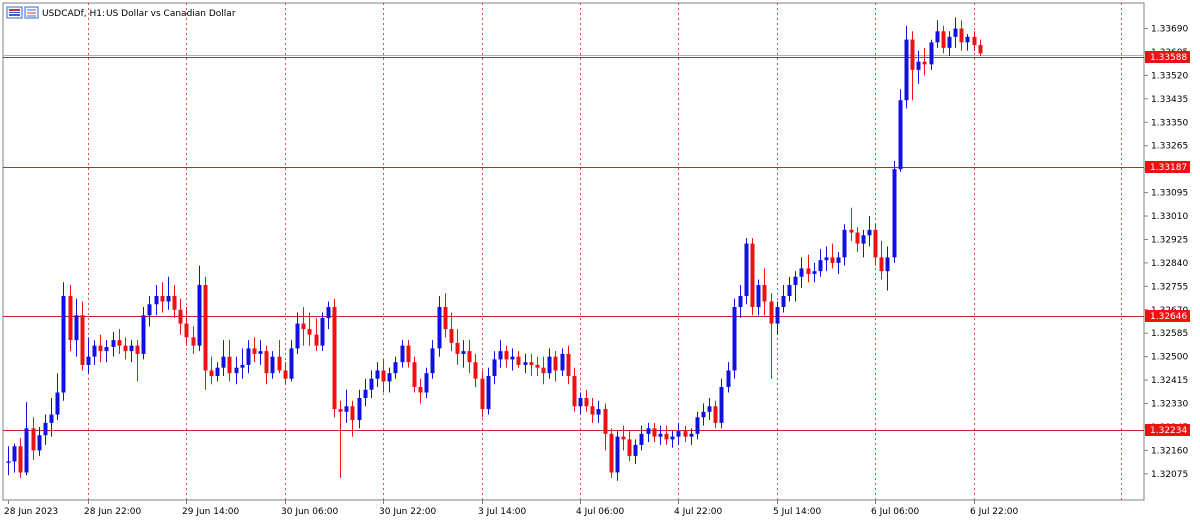 The height and width of the screenshot is (521, 1200). Describe the element at coordinates (171, 14) in the screenshot. I see `symbol-description: US Dollar vs Canadian Dollar` at that location.